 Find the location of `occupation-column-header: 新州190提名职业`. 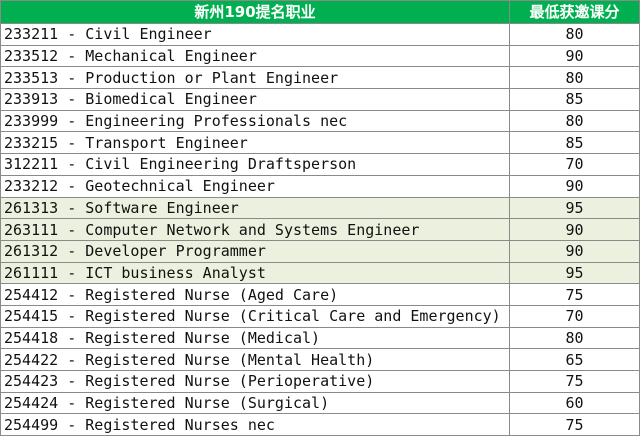

occupation-column-header: 新州190提名职业 is located at coordinates (255, 12).